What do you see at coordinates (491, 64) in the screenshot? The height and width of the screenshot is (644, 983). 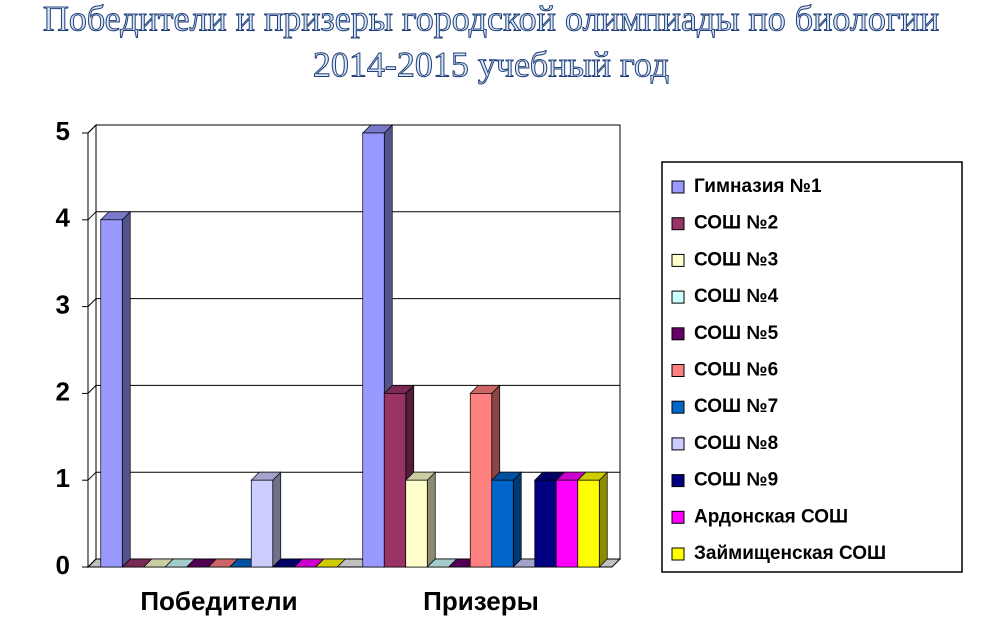 I see `chart-subtitle: 2014-2015 учебный год` at bounding box center [491, 64].